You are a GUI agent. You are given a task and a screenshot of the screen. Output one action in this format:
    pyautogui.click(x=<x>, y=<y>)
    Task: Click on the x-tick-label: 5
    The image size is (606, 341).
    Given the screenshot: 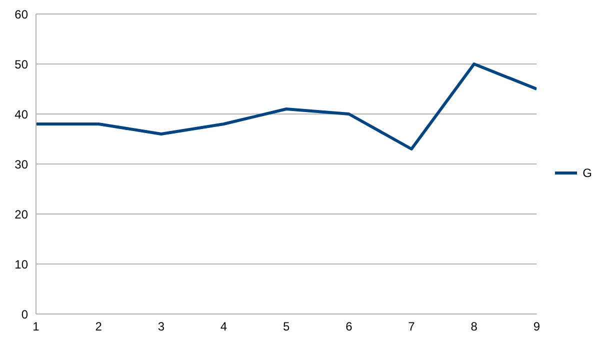 What is the action you would take?
    pyautogui.click(x=286, y=327)
    